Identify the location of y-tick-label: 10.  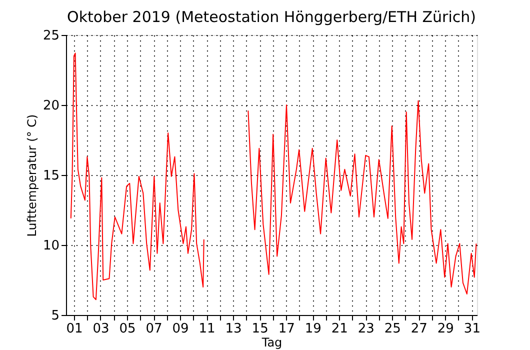
(51, 246).